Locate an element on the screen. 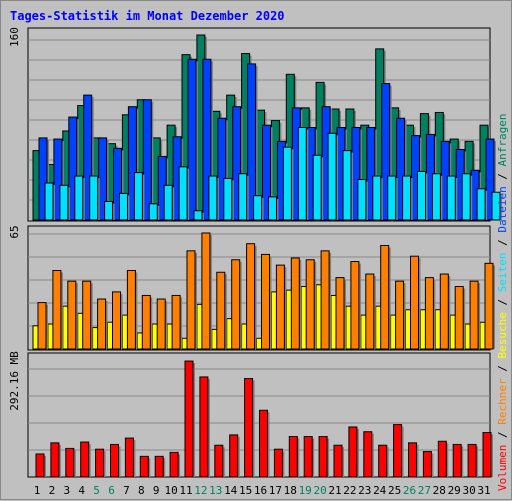  x-tick-label: 21 is located at coordinates (334, 490).